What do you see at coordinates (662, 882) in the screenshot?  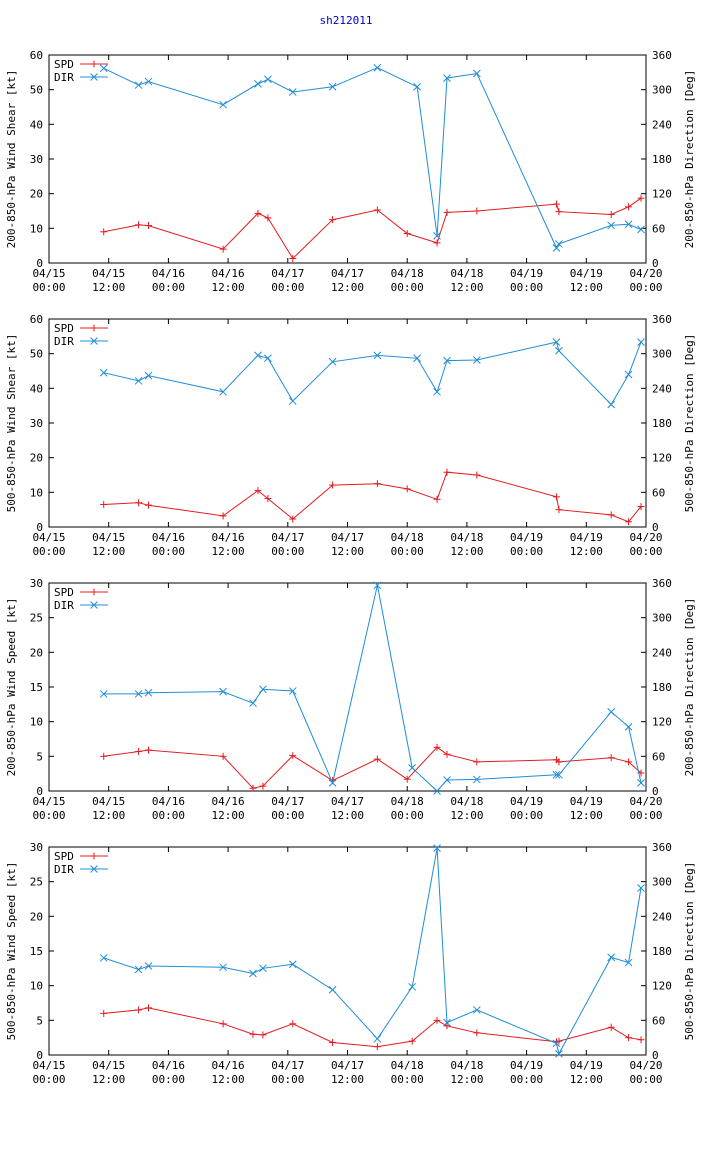 I see `y-right-tick-label: 300` at bounding box center [662, 882].